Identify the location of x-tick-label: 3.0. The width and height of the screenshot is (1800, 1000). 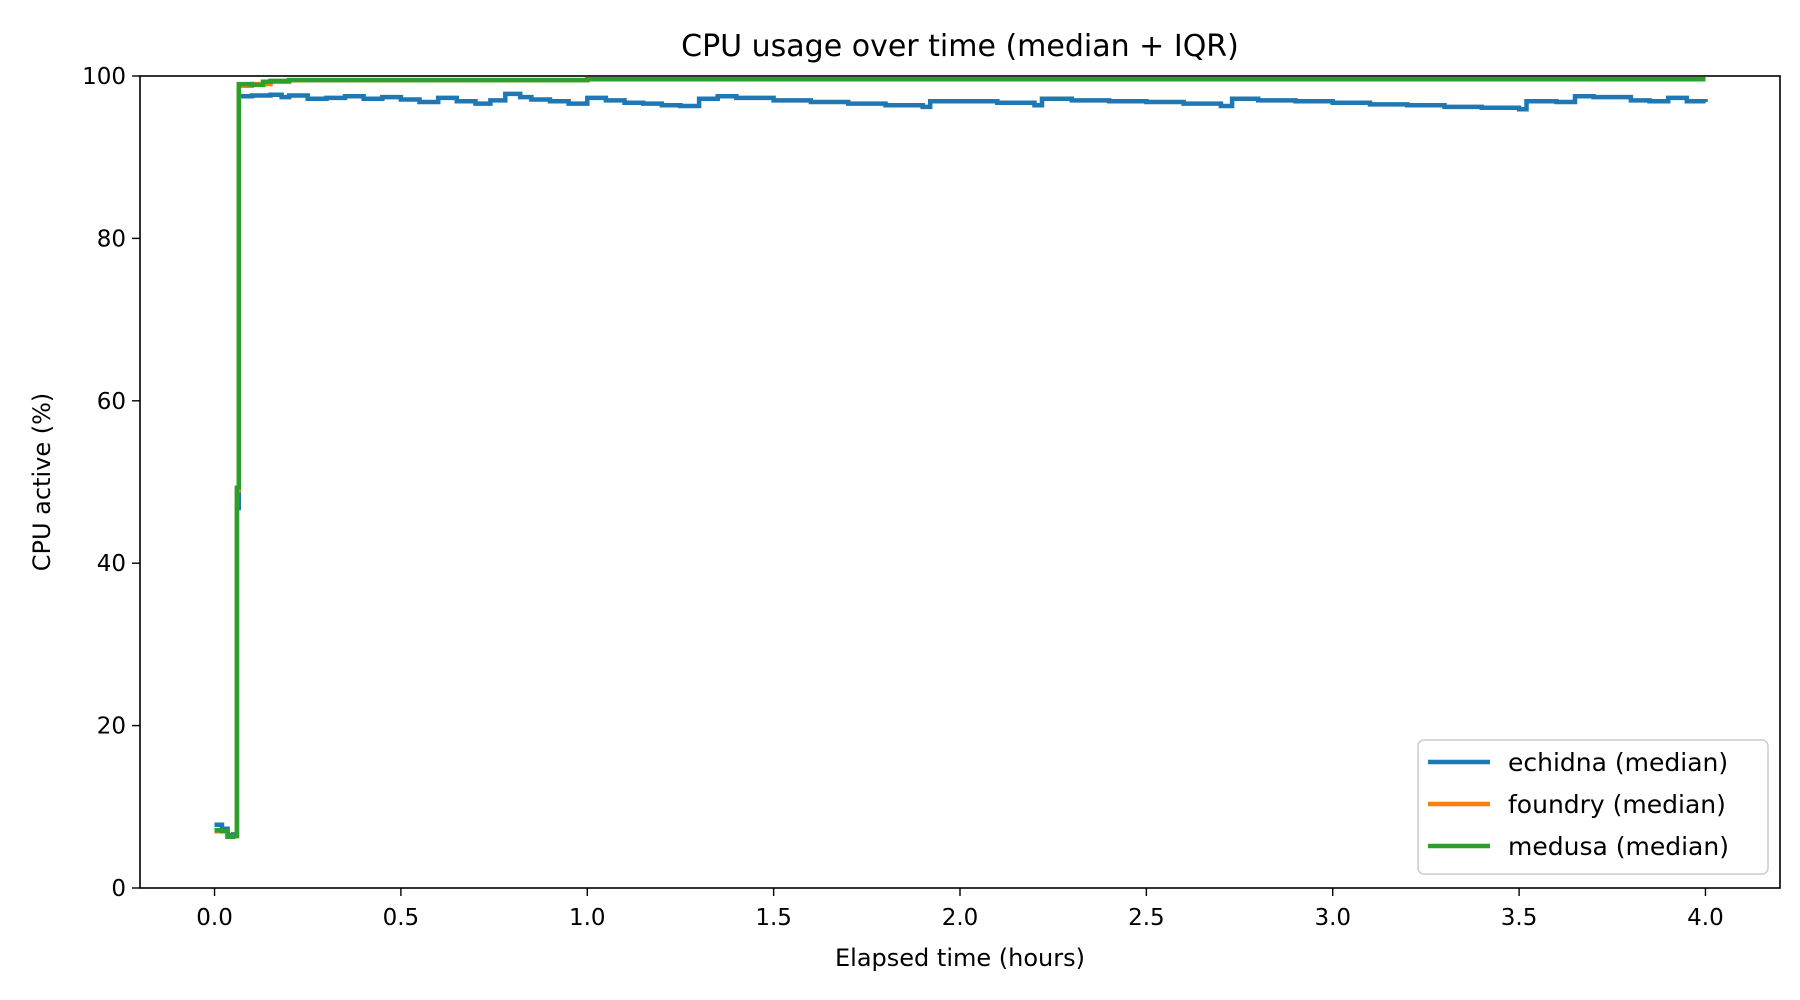
(1332, 918).